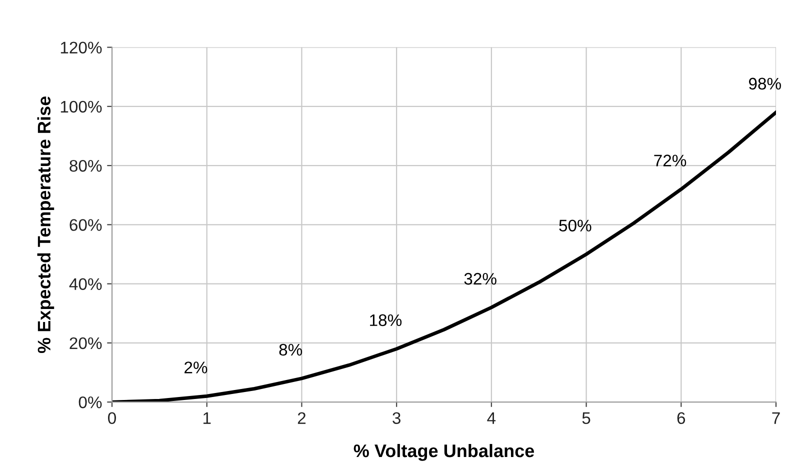 This screenshot has width=800, height=473. What do you see at coordinates (480, 278) in the screenshot?
I see `data-label: 32%` at bounding box center [480, 278].